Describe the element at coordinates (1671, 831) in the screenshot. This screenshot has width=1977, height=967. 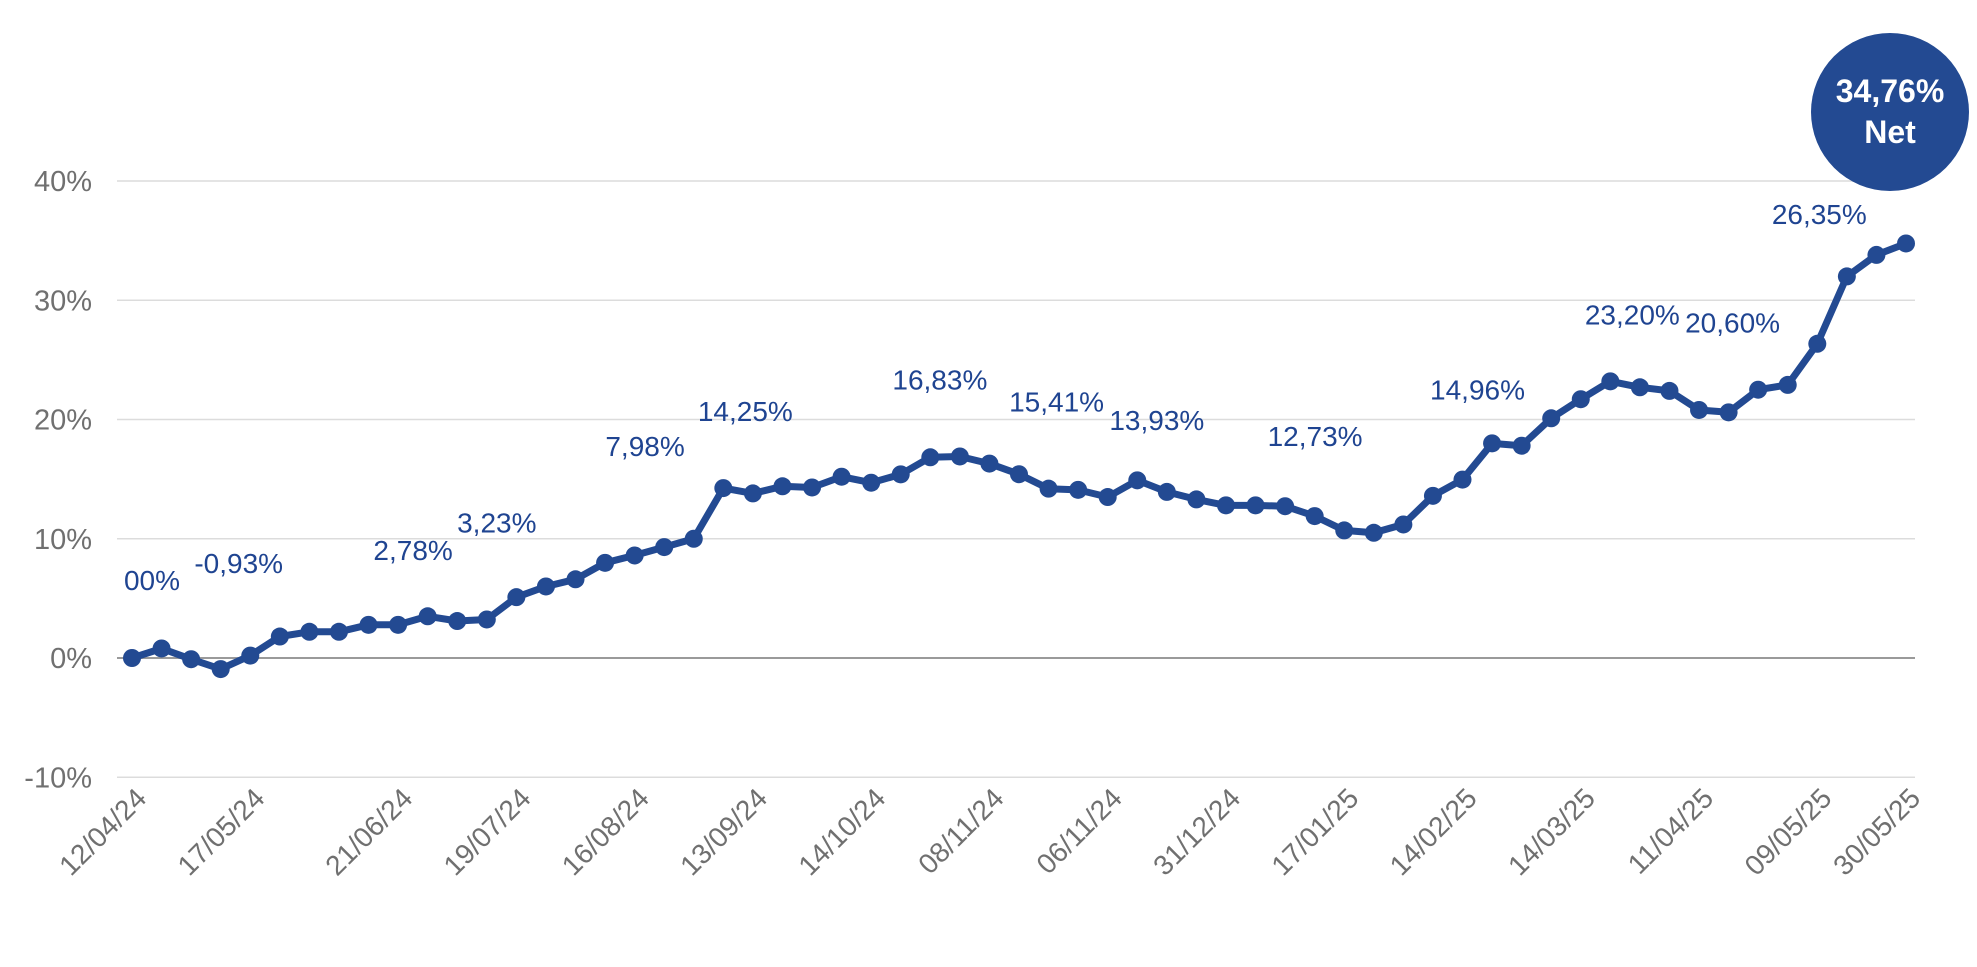
I see `x-tick-label: 11/04/25` at that location.